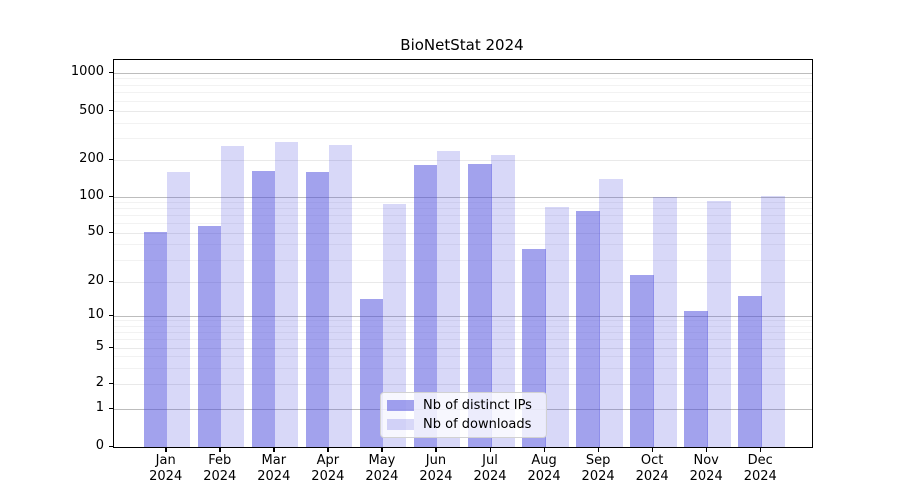 This screenshot has height=500, width=900. I want to click on x-tick-label-aug: Aug 2024, so click(544, 469).